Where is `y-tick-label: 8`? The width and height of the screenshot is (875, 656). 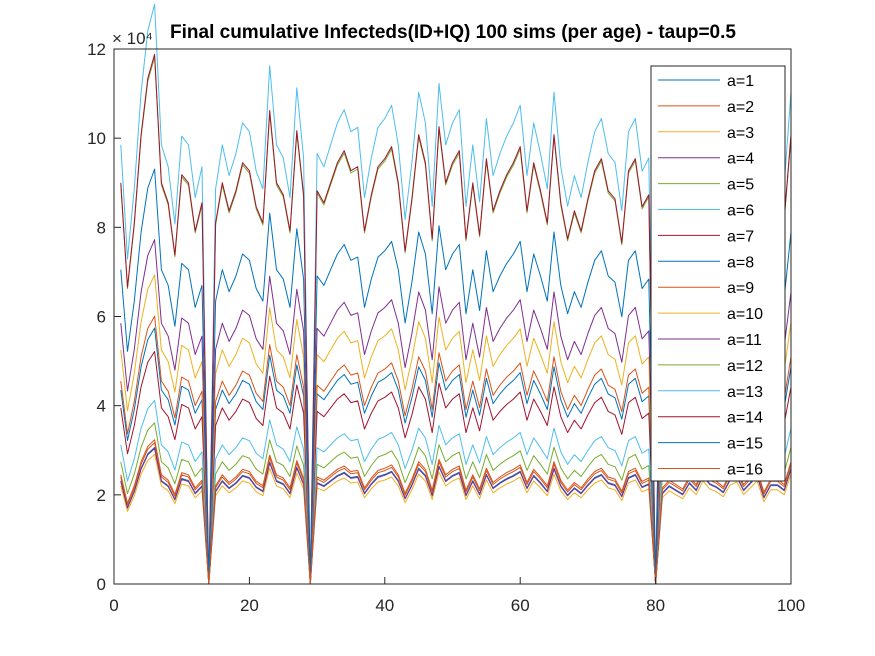 y-tick-label: 8 is located at coordinates (101, 227).